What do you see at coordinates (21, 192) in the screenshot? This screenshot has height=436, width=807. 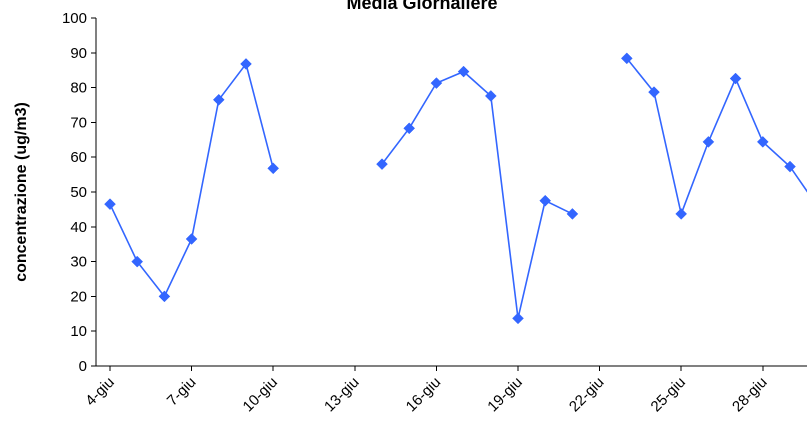 I see `y-axis-title: concentrazione (ug/m3)` at bounding box center [21, 192].